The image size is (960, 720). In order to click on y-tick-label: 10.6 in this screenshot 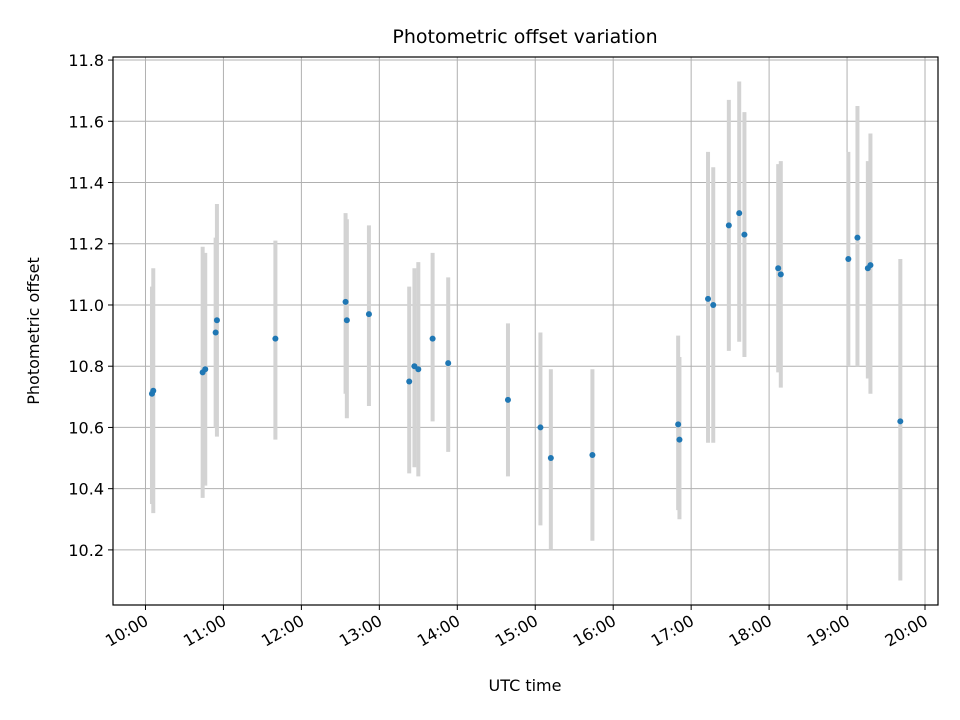, I will do `click(86, 427)`.